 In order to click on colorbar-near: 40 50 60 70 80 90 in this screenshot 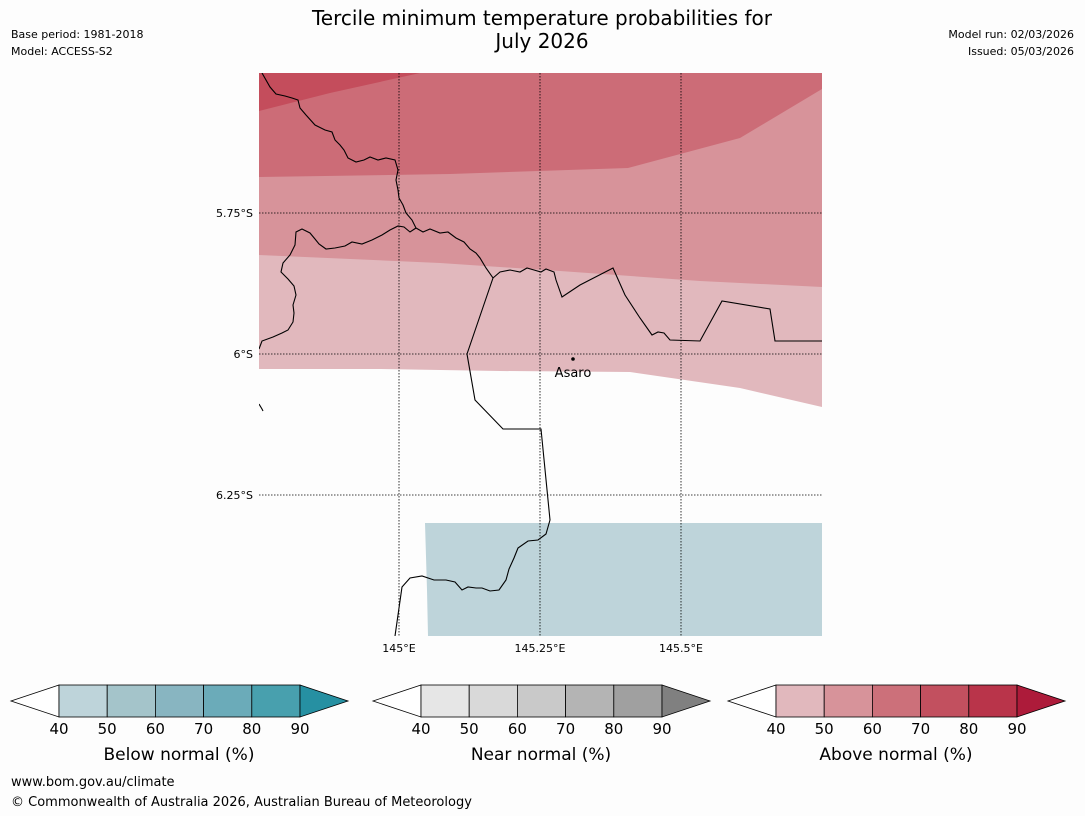, I will do `click(541, 711)`.